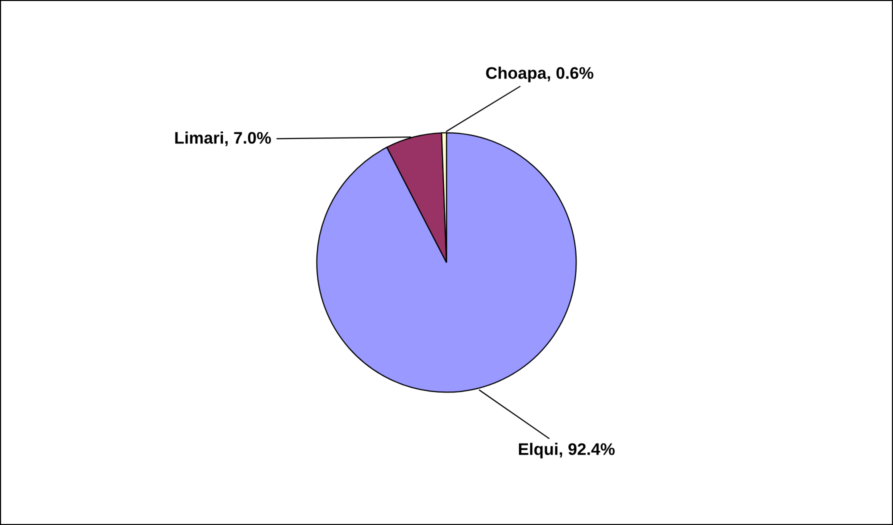 This screenshot has width=893, height=525. Describe the element at coordinates (223, 139) in the screenshot. I see `slice-label: Limari, 7.0%` at that location.